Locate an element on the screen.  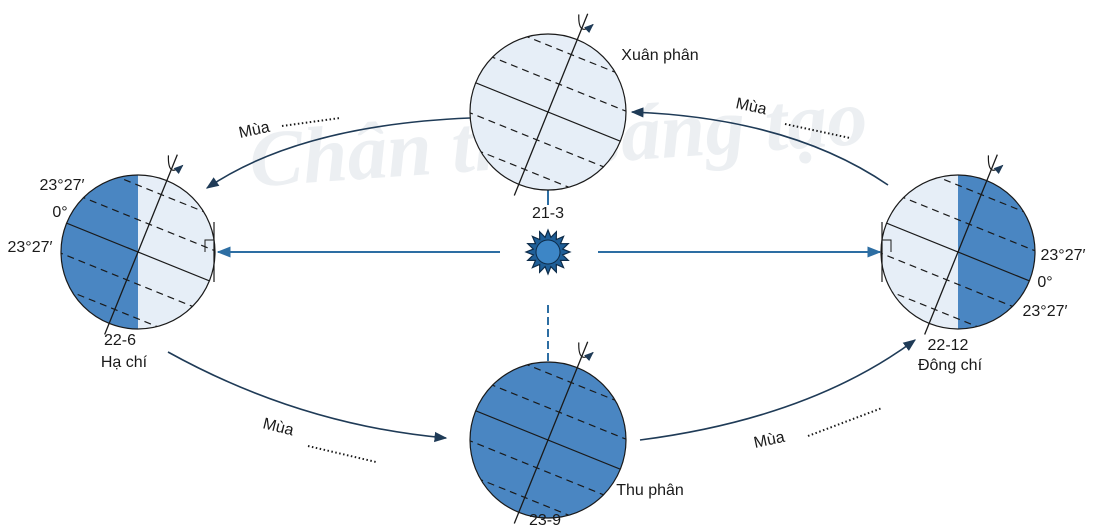
label: Xuân phân is located at coordinates (659, 55).